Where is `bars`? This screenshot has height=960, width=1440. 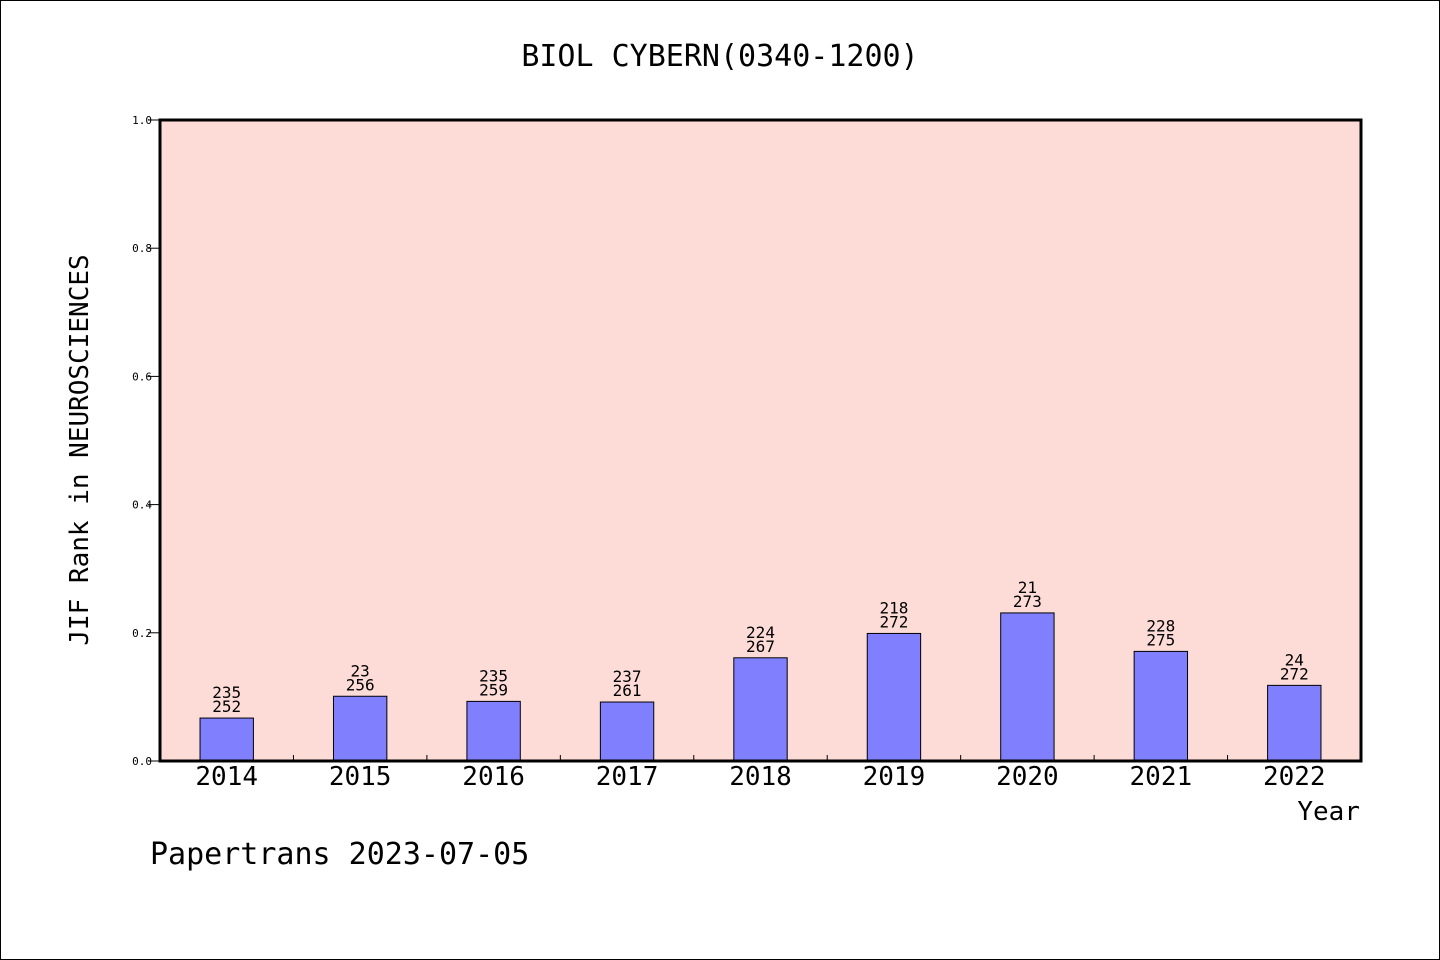
bars is located at coordinates (760, 687).